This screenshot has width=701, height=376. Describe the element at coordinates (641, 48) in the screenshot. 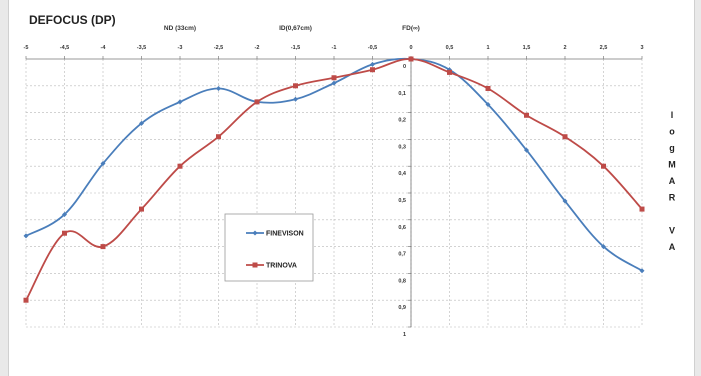

I see `x-tick-label: 3` at that location.